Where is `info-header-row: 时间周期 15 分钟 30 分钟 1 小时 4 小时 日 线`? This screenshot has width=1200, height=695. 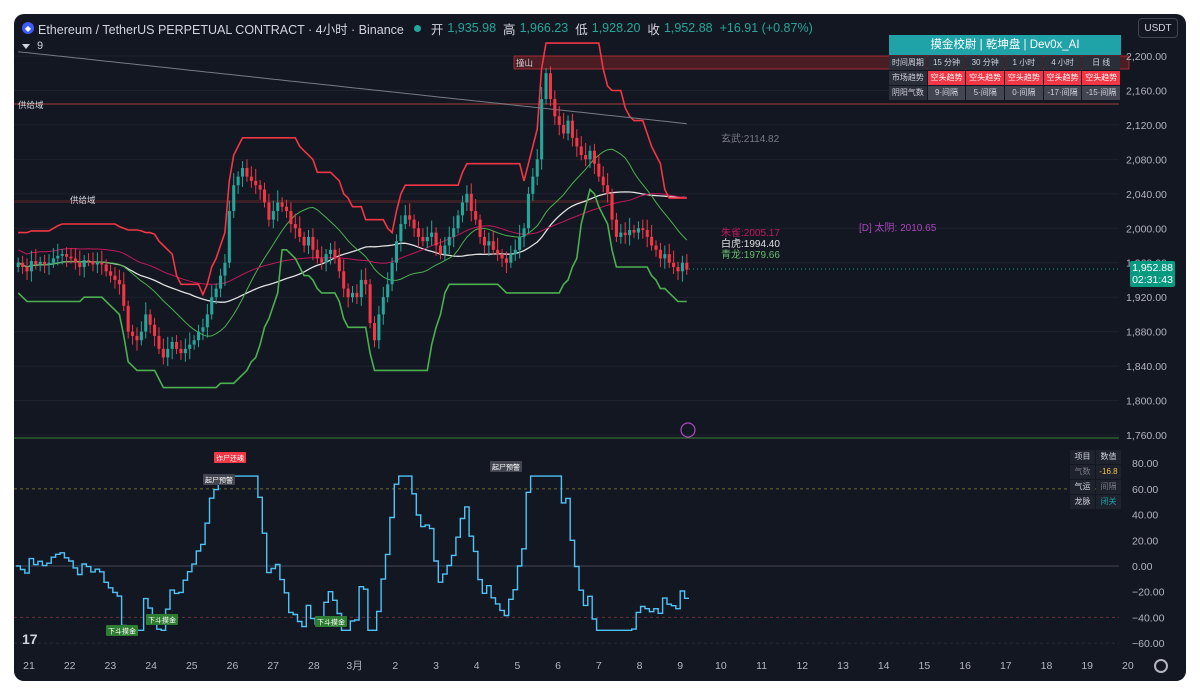 info-header-row: 时间周期 15 分钟 30 分钟 1 小时 4 小时 日 线 is located at coordinates (1005, 63).